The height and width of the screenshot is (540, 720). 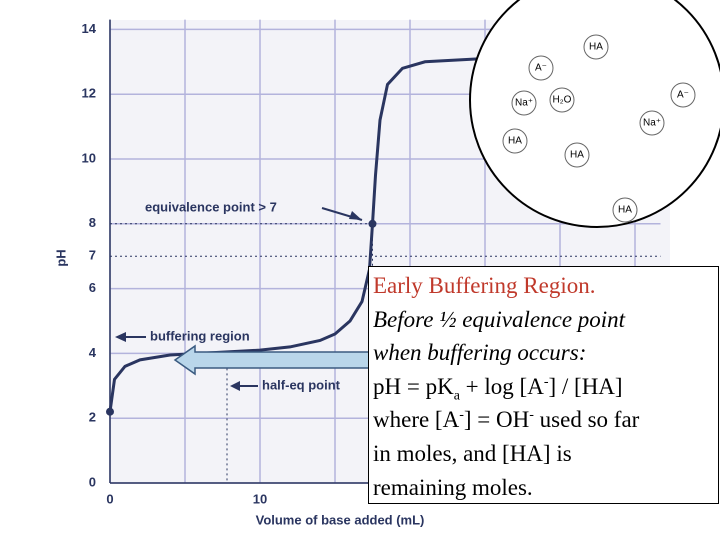 What do you see at coordinates (586, 420) in the screenshot?
I see `text: used so far` at bounding box center [586, 420].